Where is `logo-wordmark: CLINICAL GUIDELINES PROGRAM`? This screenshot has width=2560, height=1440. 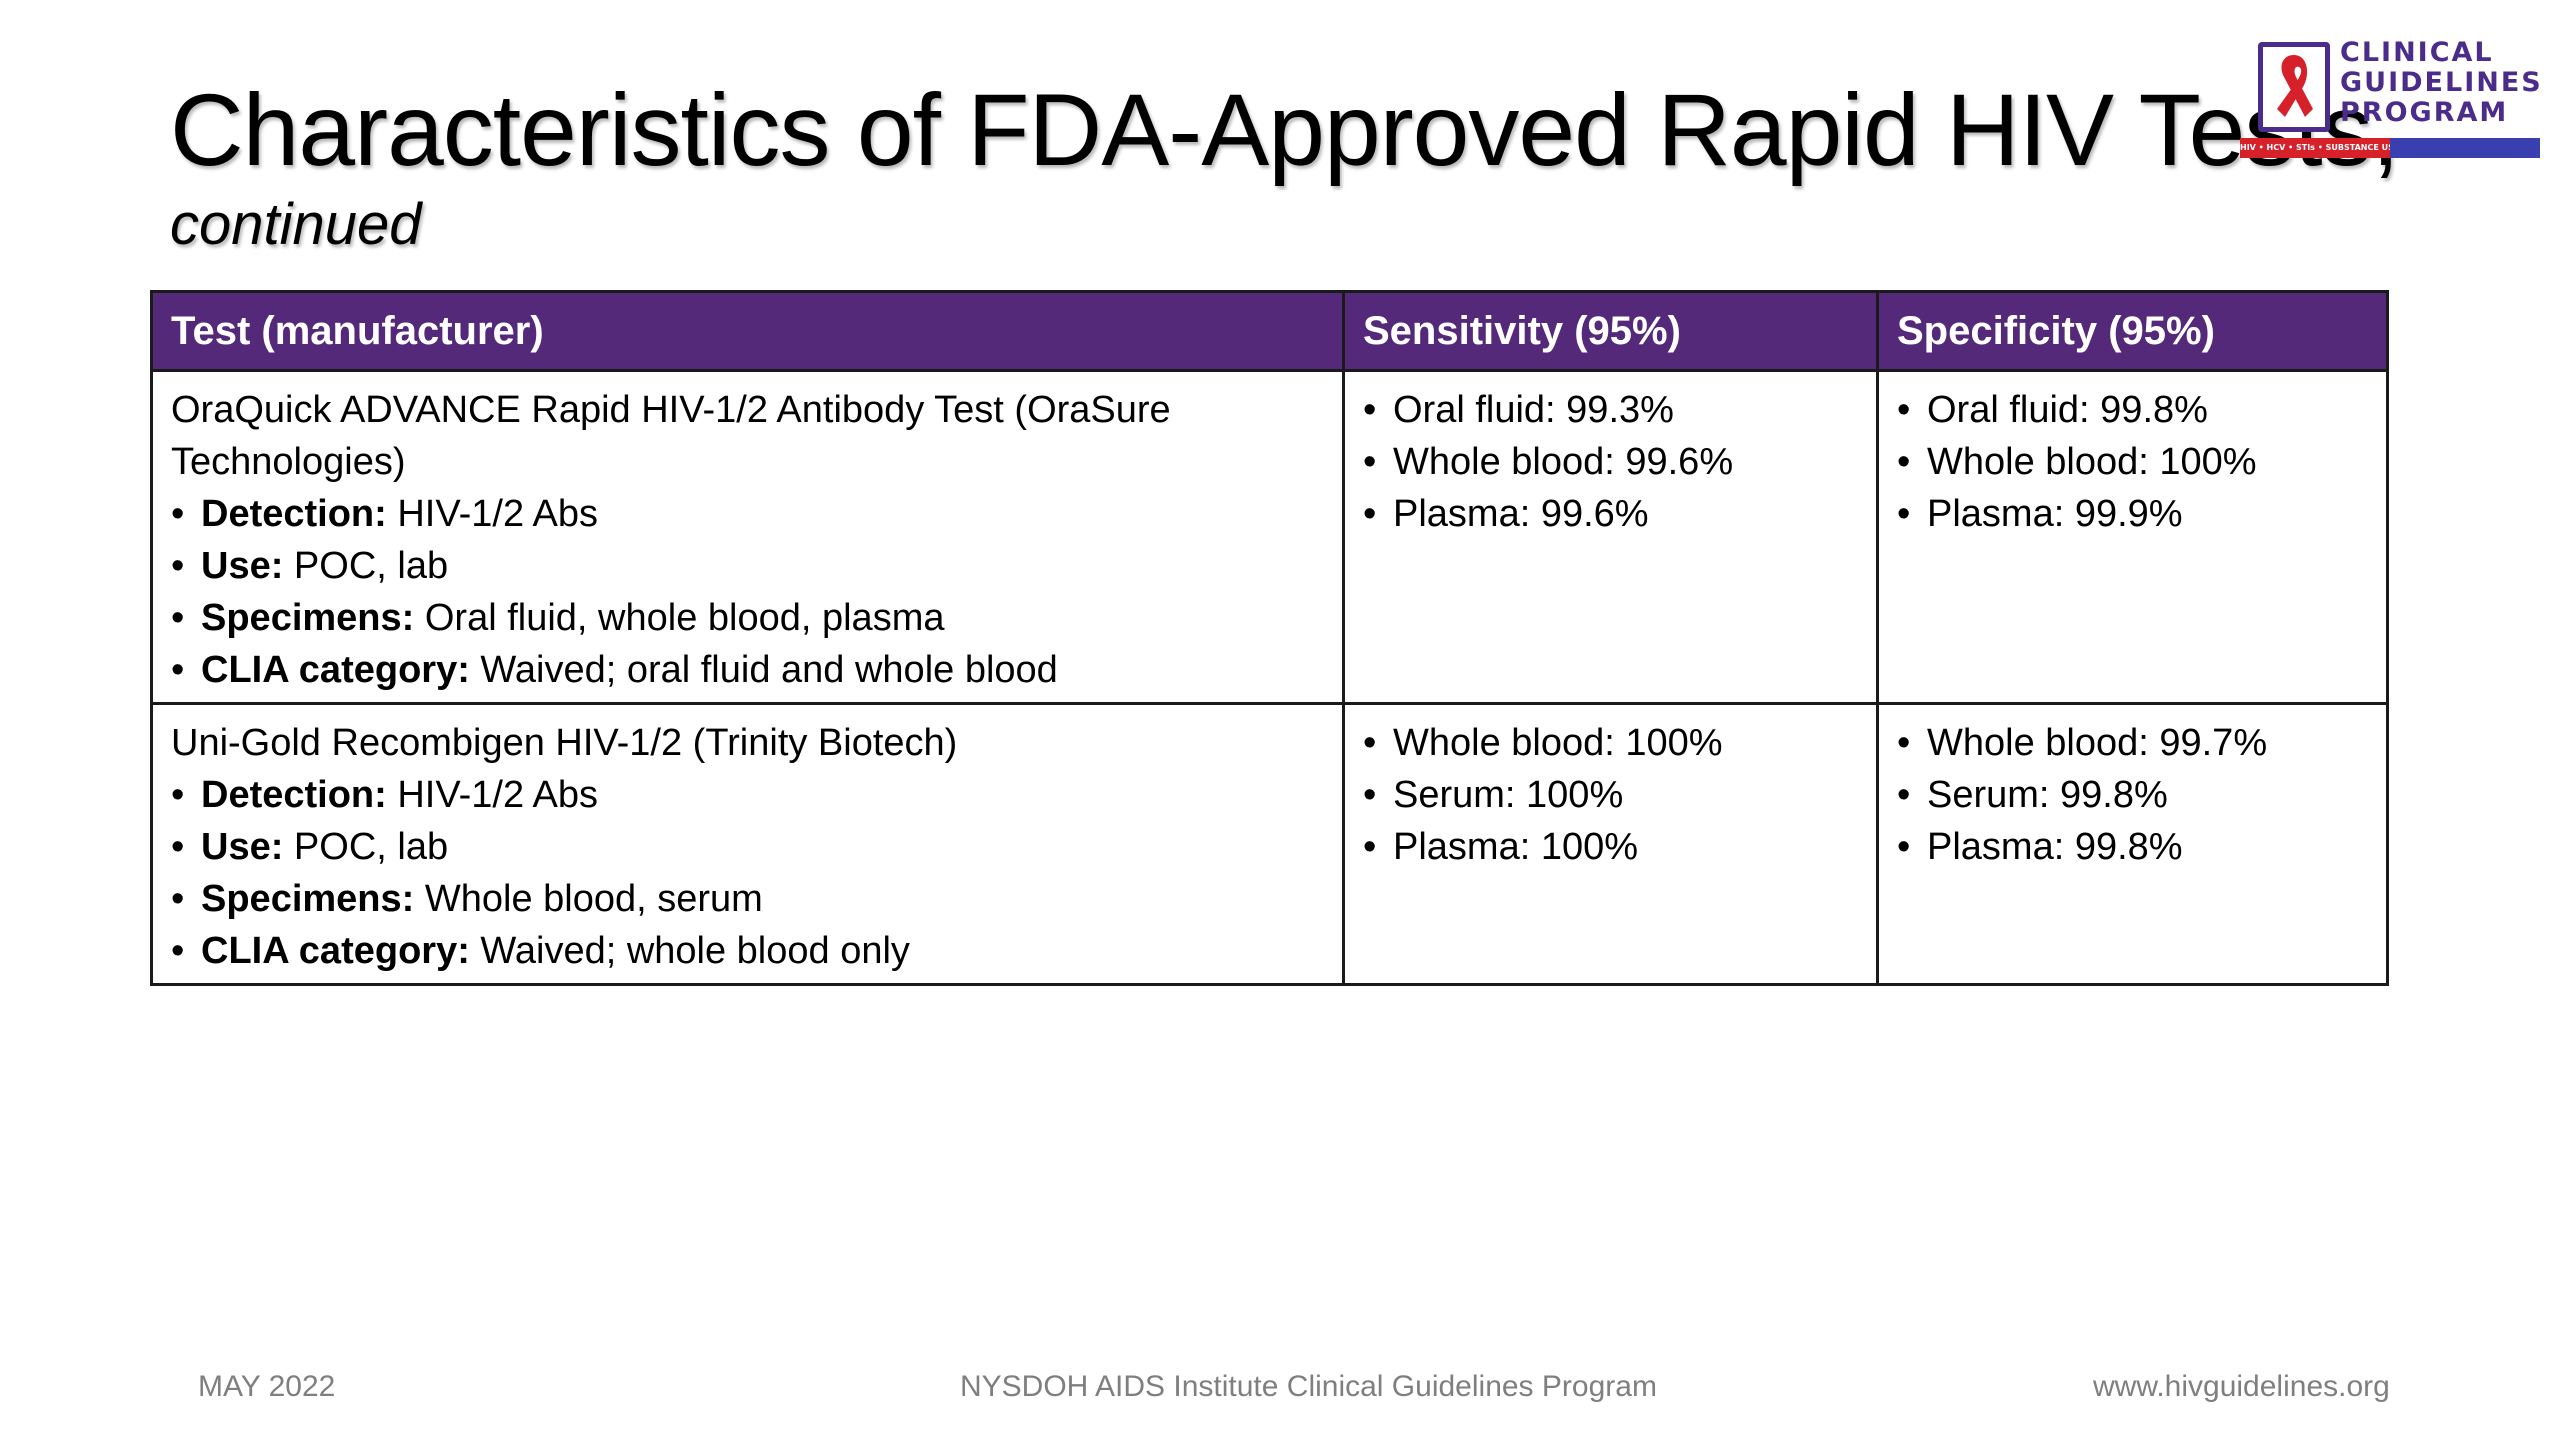 logo-wordmark: CLINICAL GUIDELINES PROGRAM is located at coordinates (2441, 83).